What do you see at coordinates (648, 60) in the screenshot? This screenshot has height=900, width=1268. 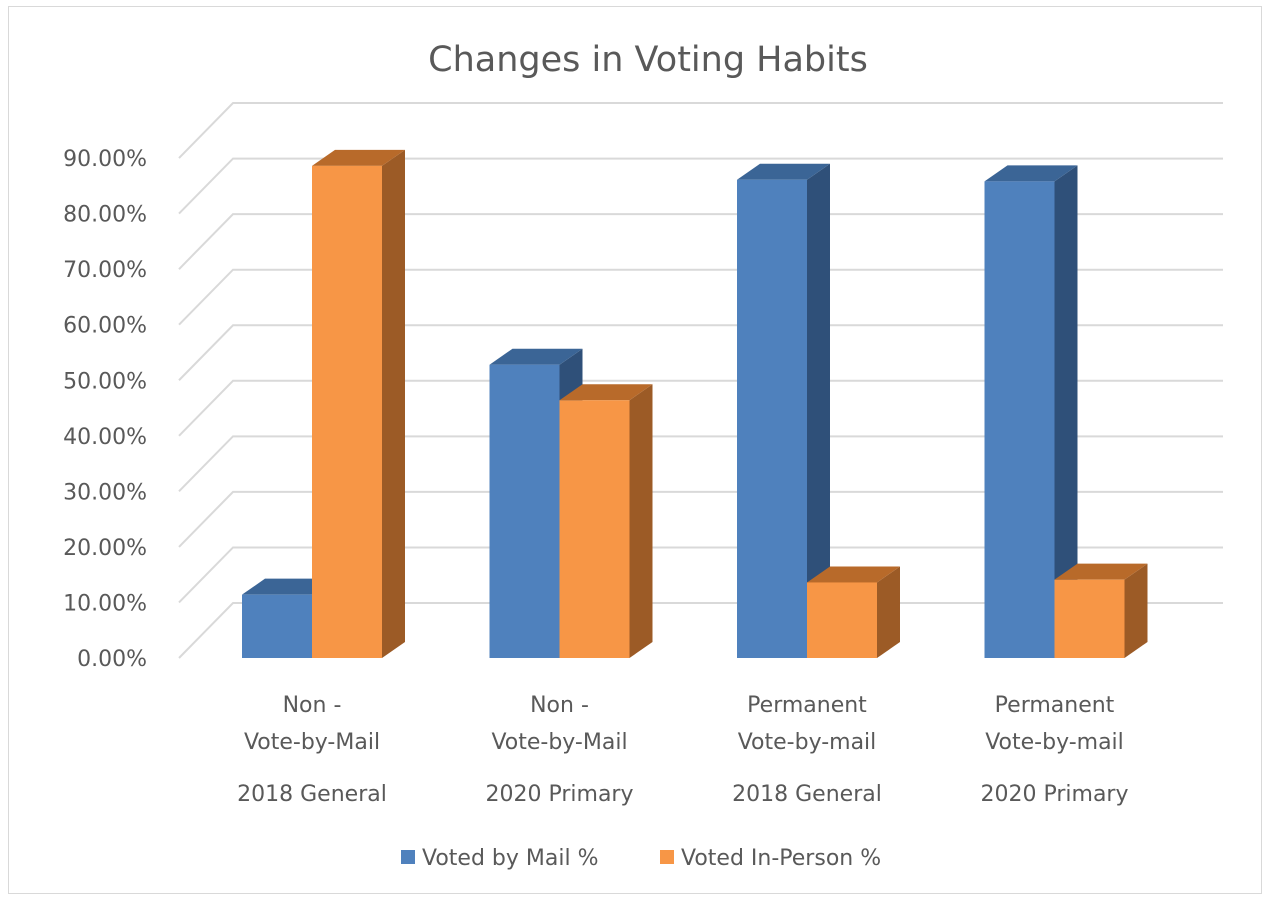 I see `chart-title: Changes in Voting Habits` at bounding box center [648, 60].